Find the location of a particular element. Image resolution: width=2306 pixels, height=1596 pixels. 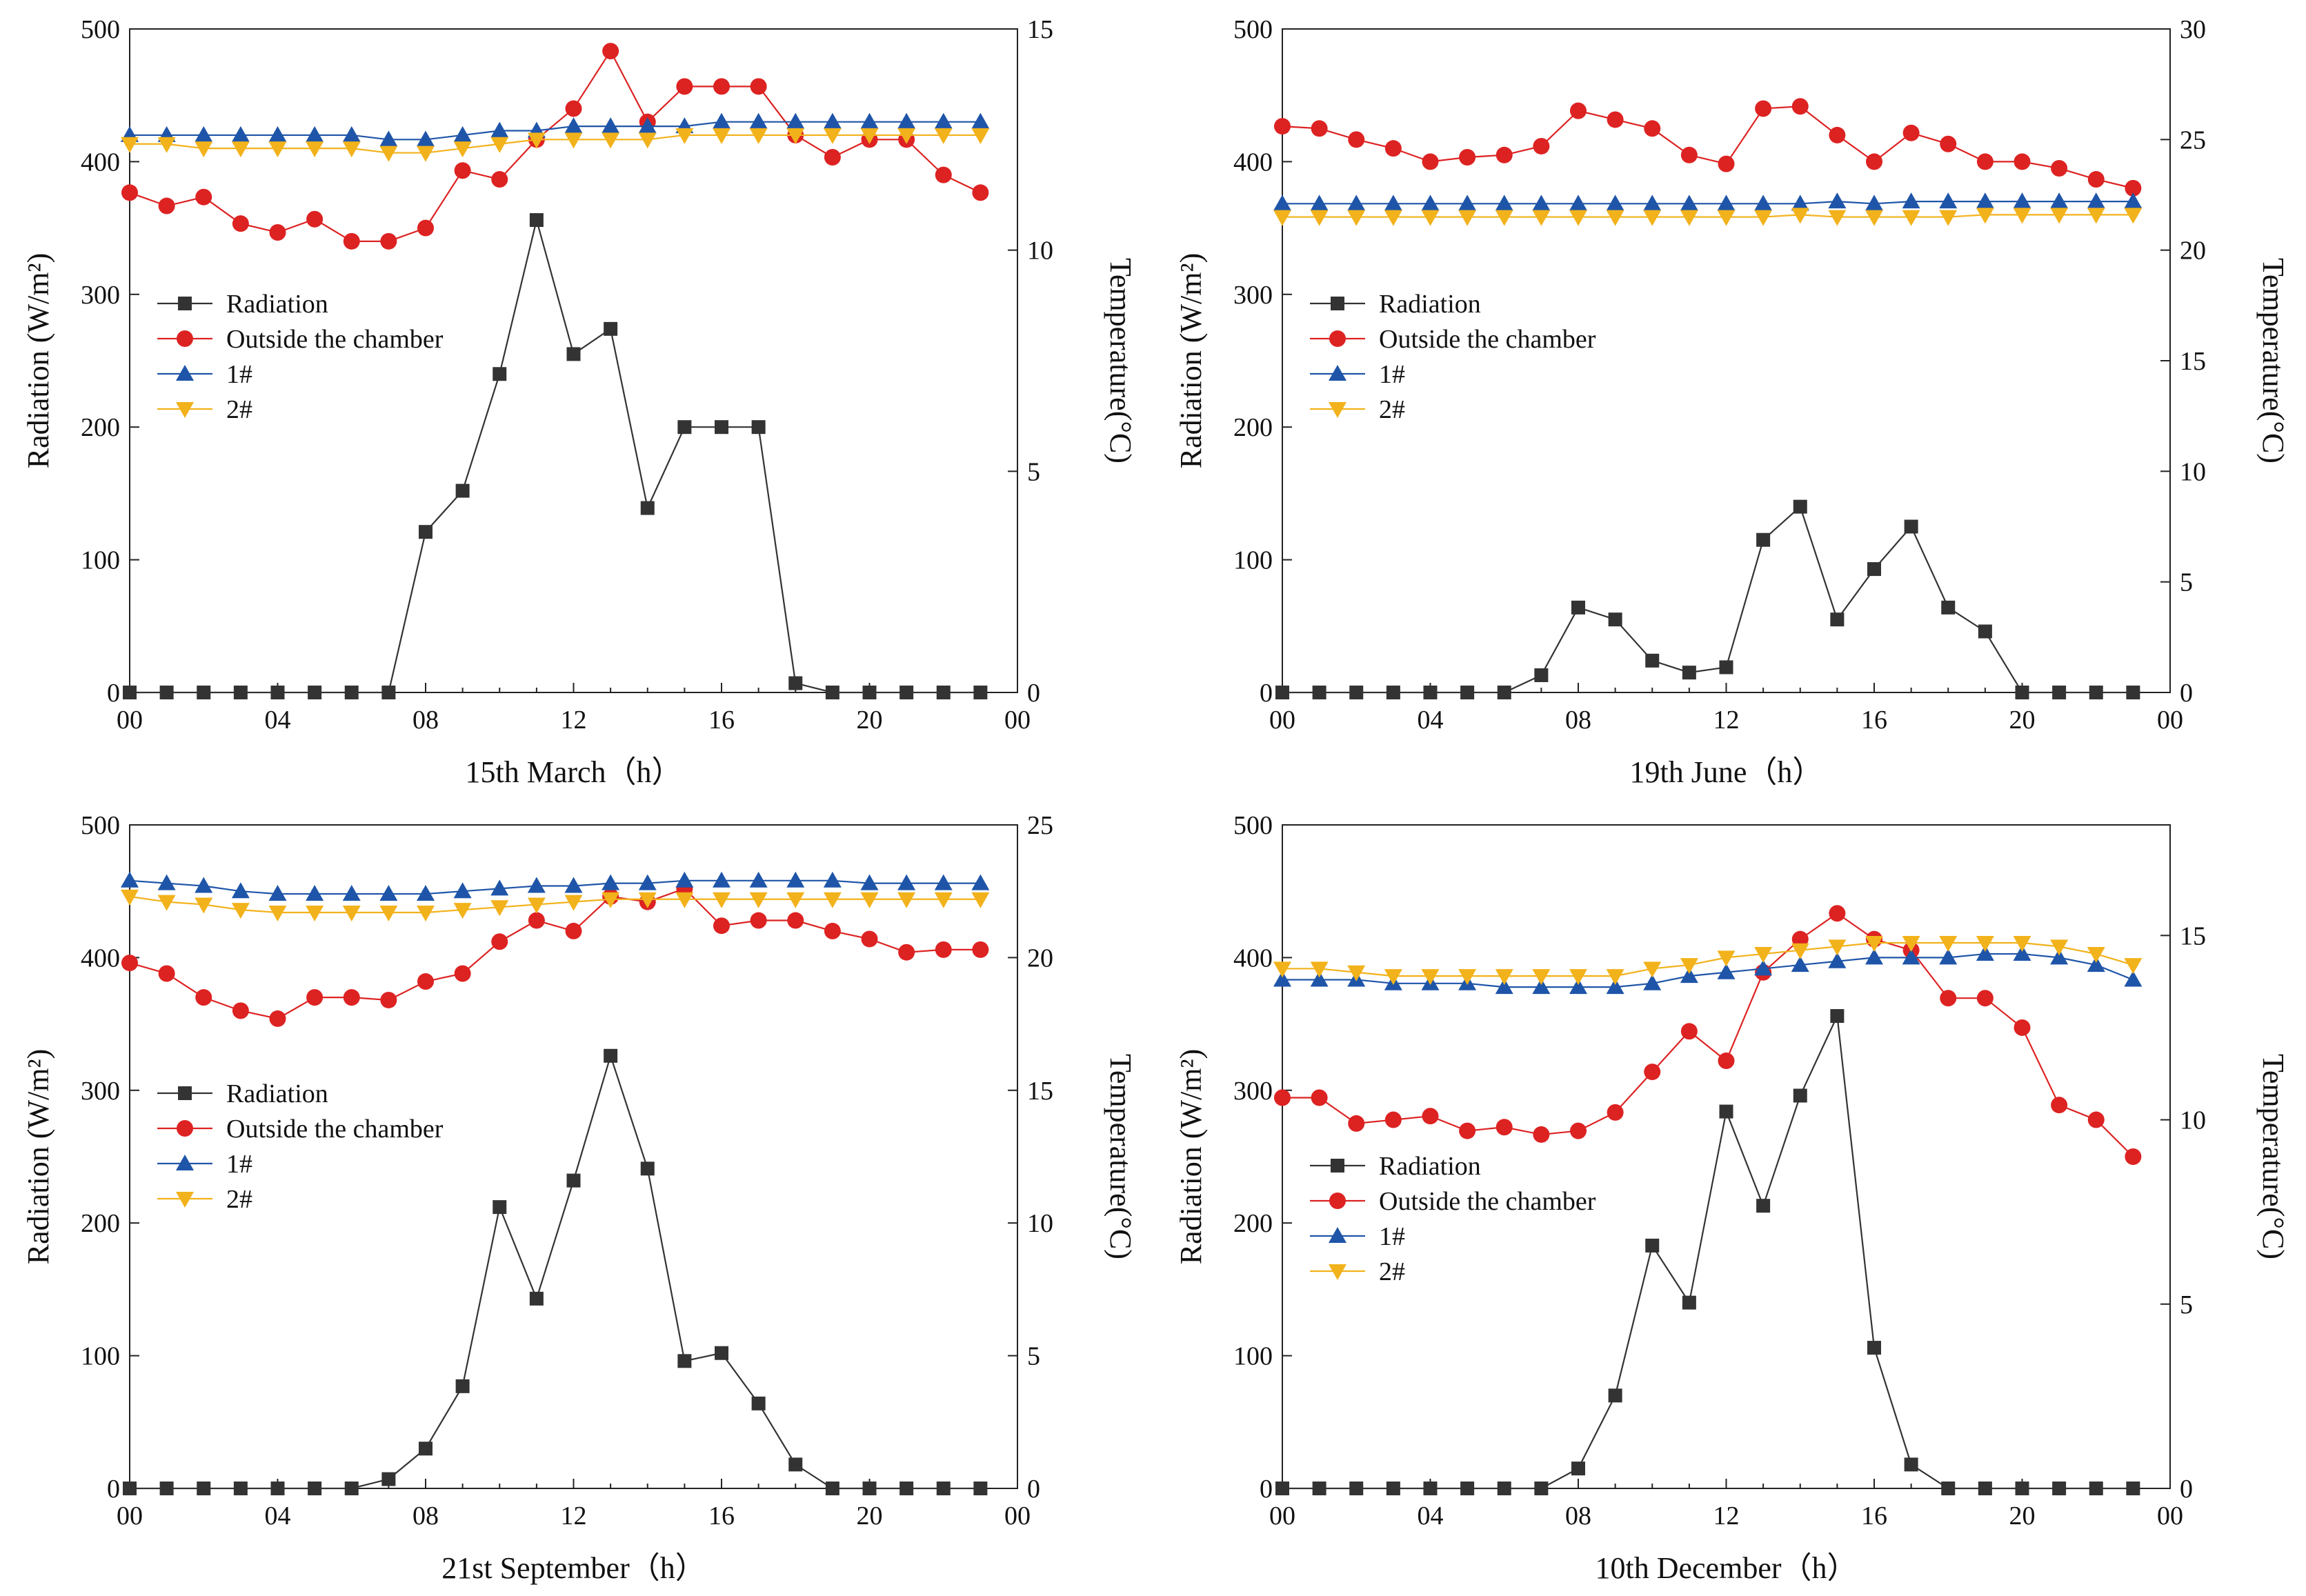

legend-label: Outside the chamber is located at coordinates (1488, 339).